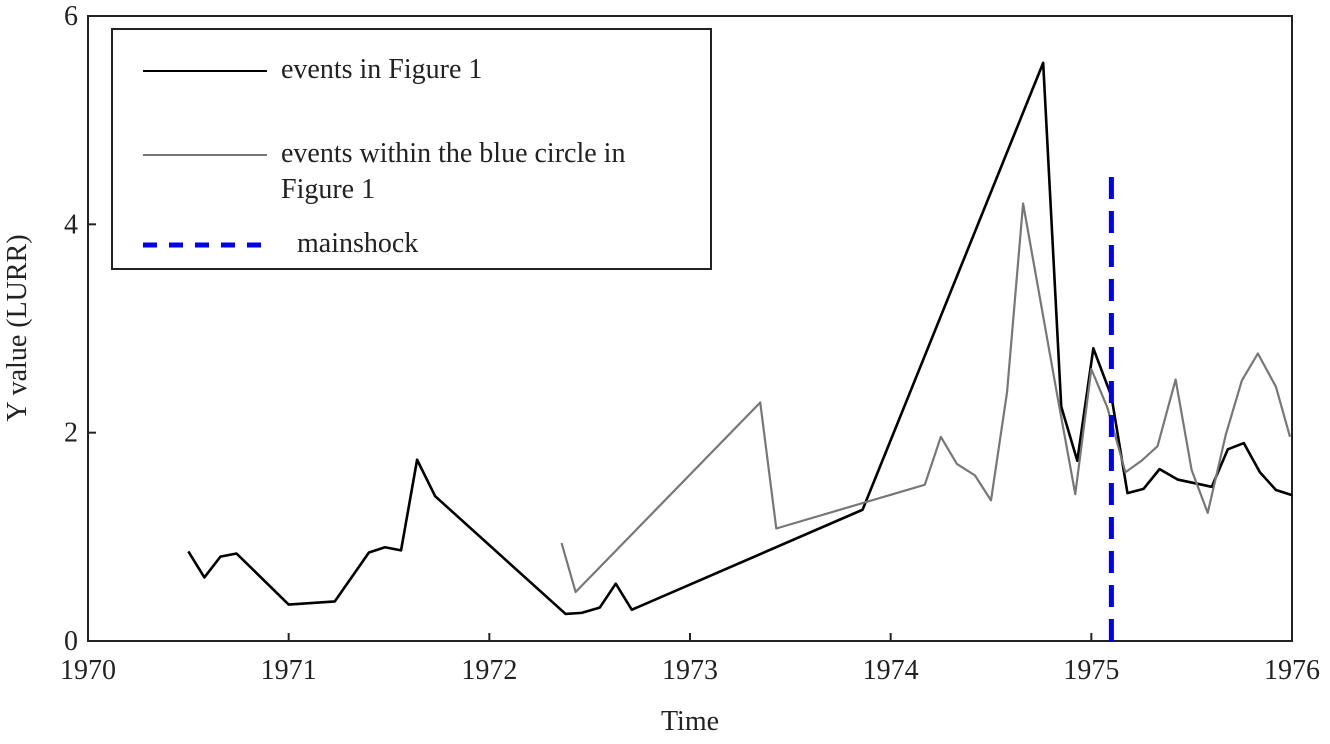 This screenshot has height=744, width=1330. I want to click on x-tick-label: 1972, so click(489, 670).